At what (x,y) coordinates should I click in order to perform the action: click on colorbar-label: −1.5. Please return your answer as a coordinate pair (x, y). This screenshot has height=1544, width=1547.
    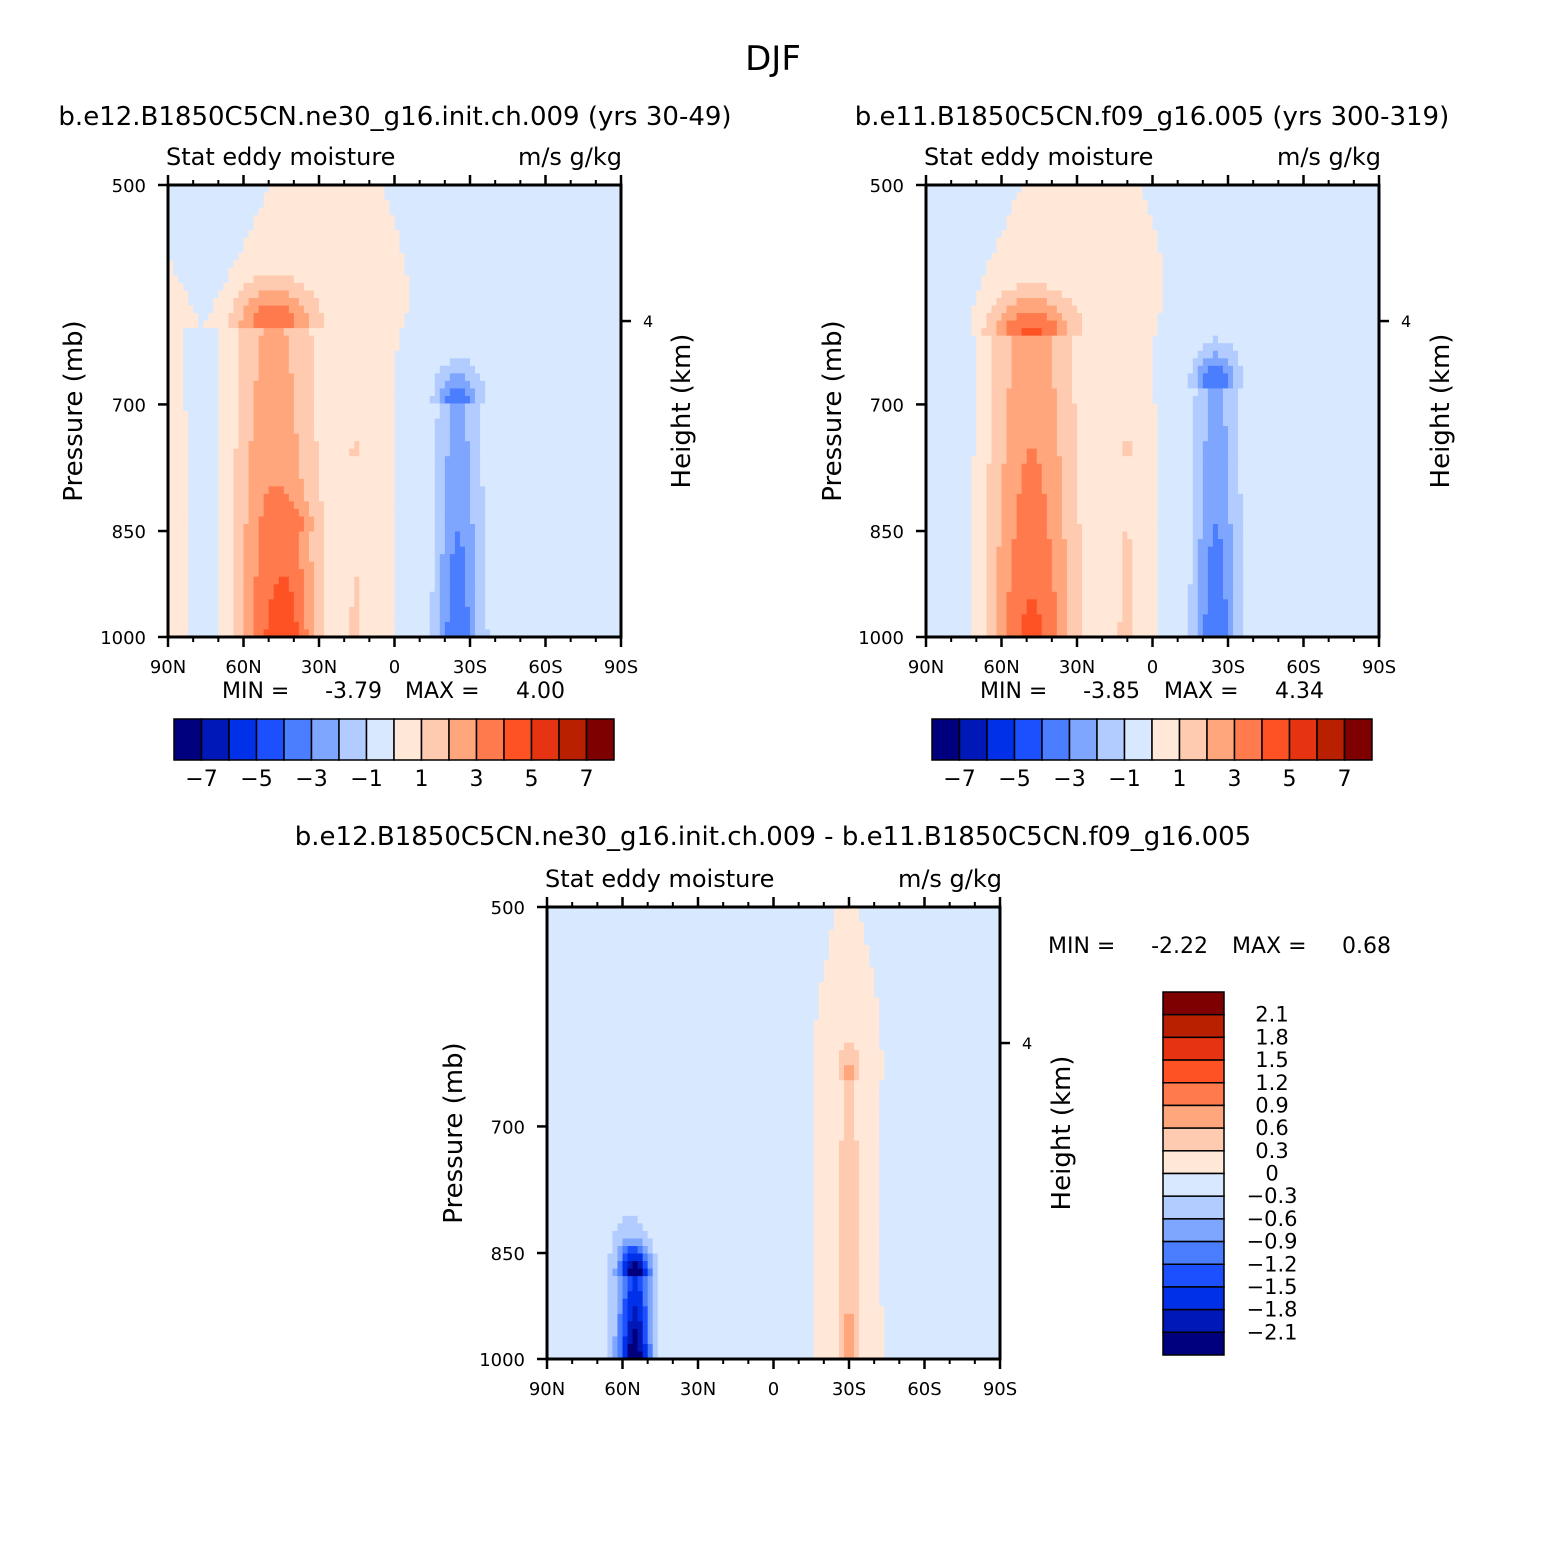
    Looking at the image, I should click on (1272, 1287).